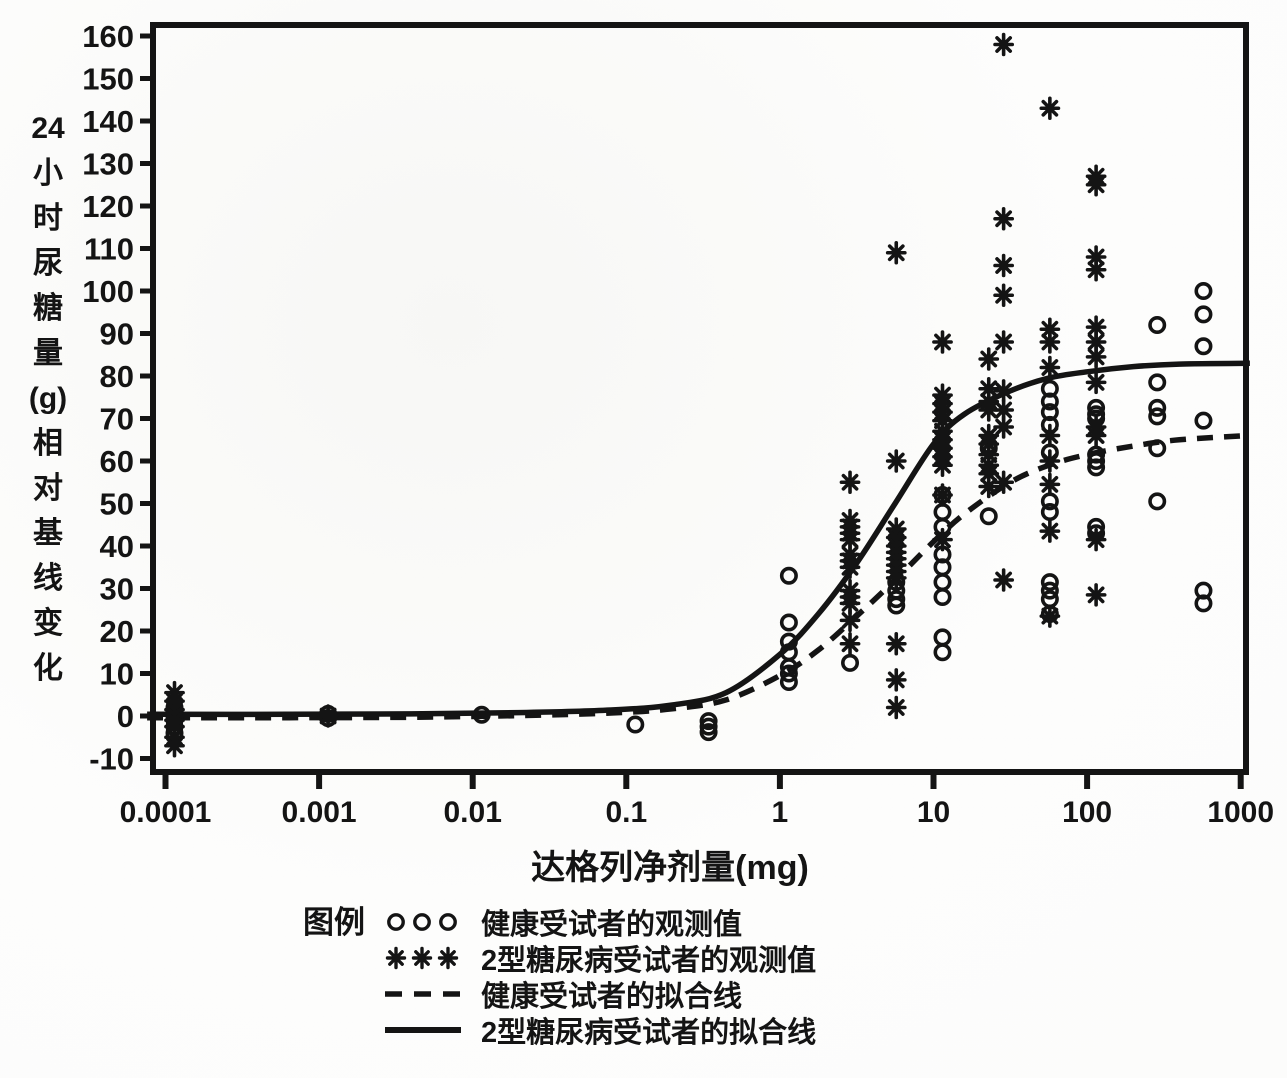 This screenshot has height=1078, width=1287. Describe the element at coordinates (117, 631) in the screenshot. I see `svg-text: 20` at that location.